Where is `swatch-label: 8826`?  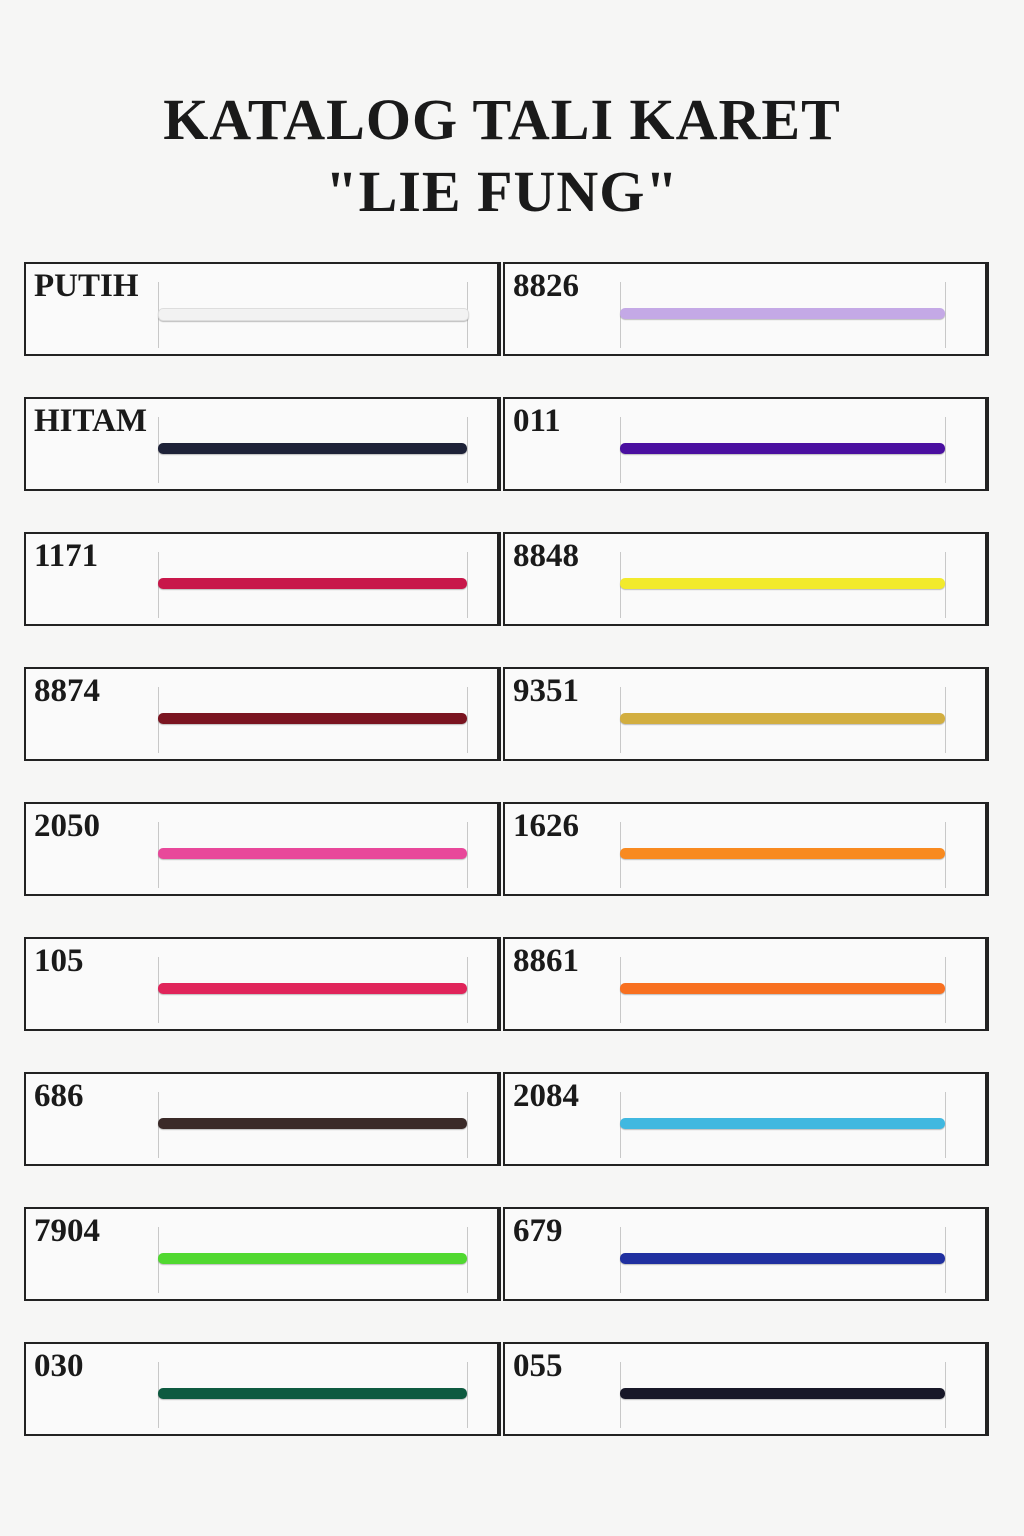 swatch-label: 8826 is located at coordinates (546, 286).